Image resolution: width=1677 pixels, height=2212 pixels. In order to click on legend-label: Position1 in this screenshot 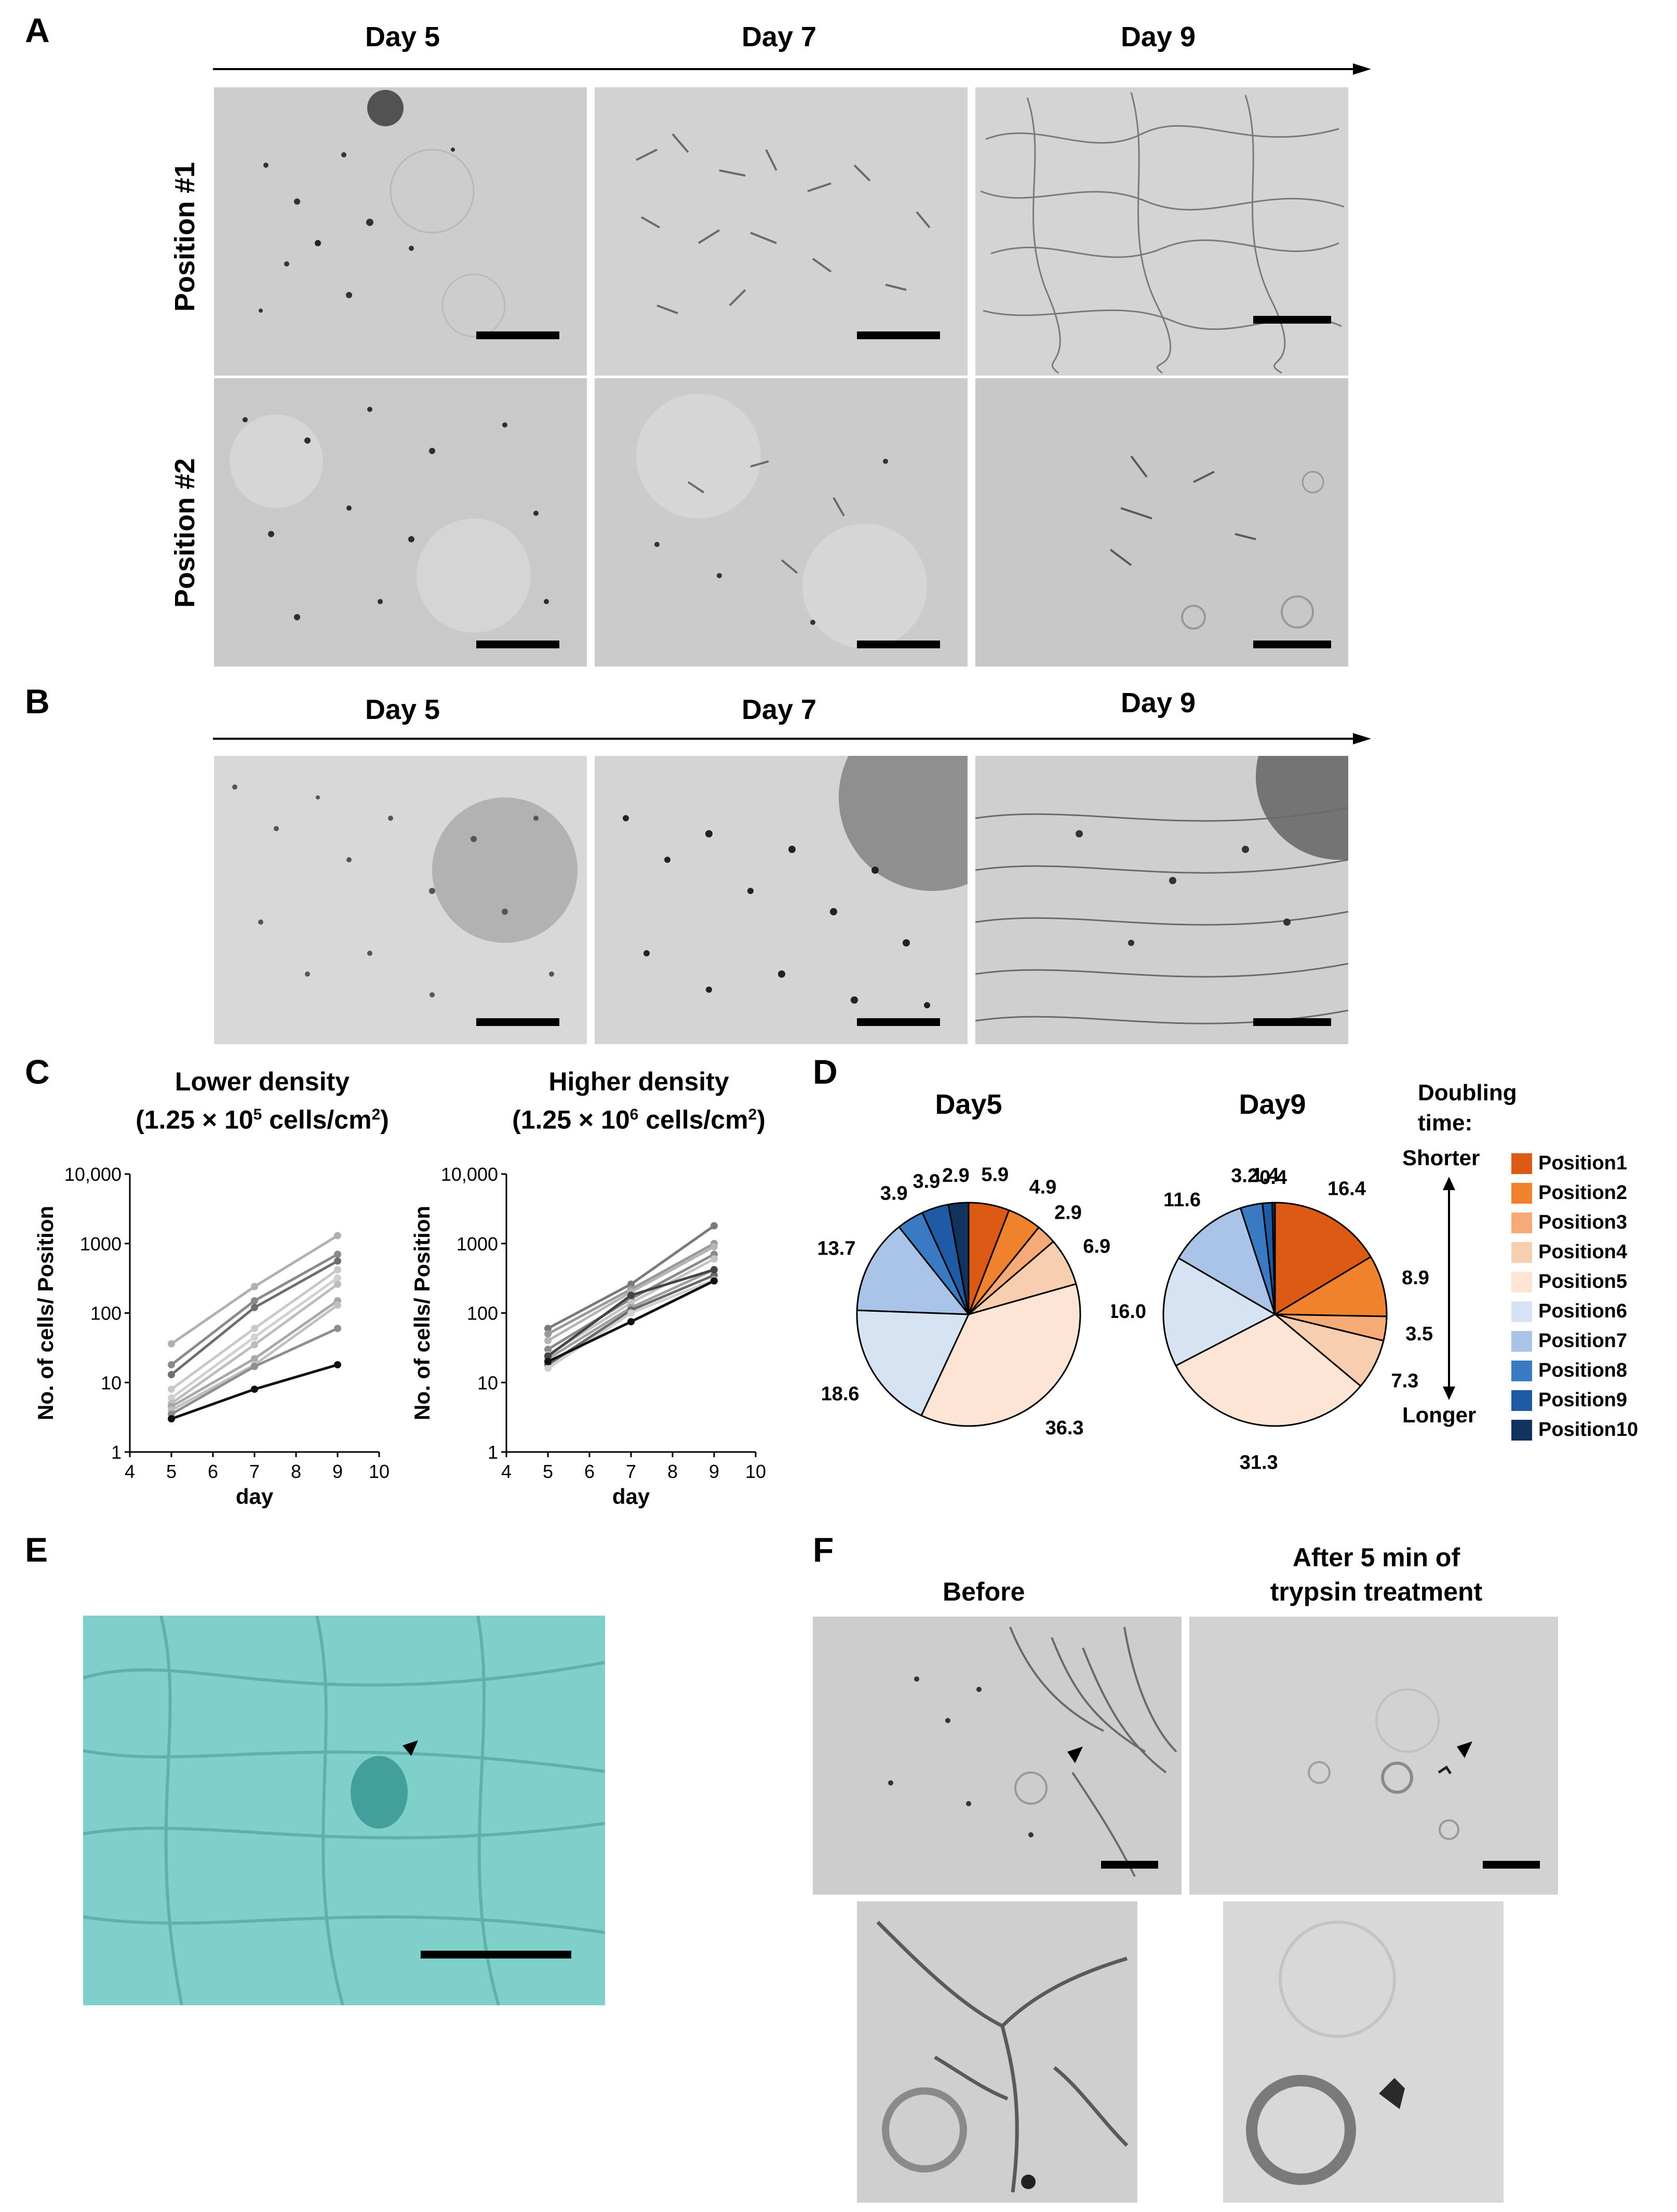, I will do `click(1583, 1163)`.